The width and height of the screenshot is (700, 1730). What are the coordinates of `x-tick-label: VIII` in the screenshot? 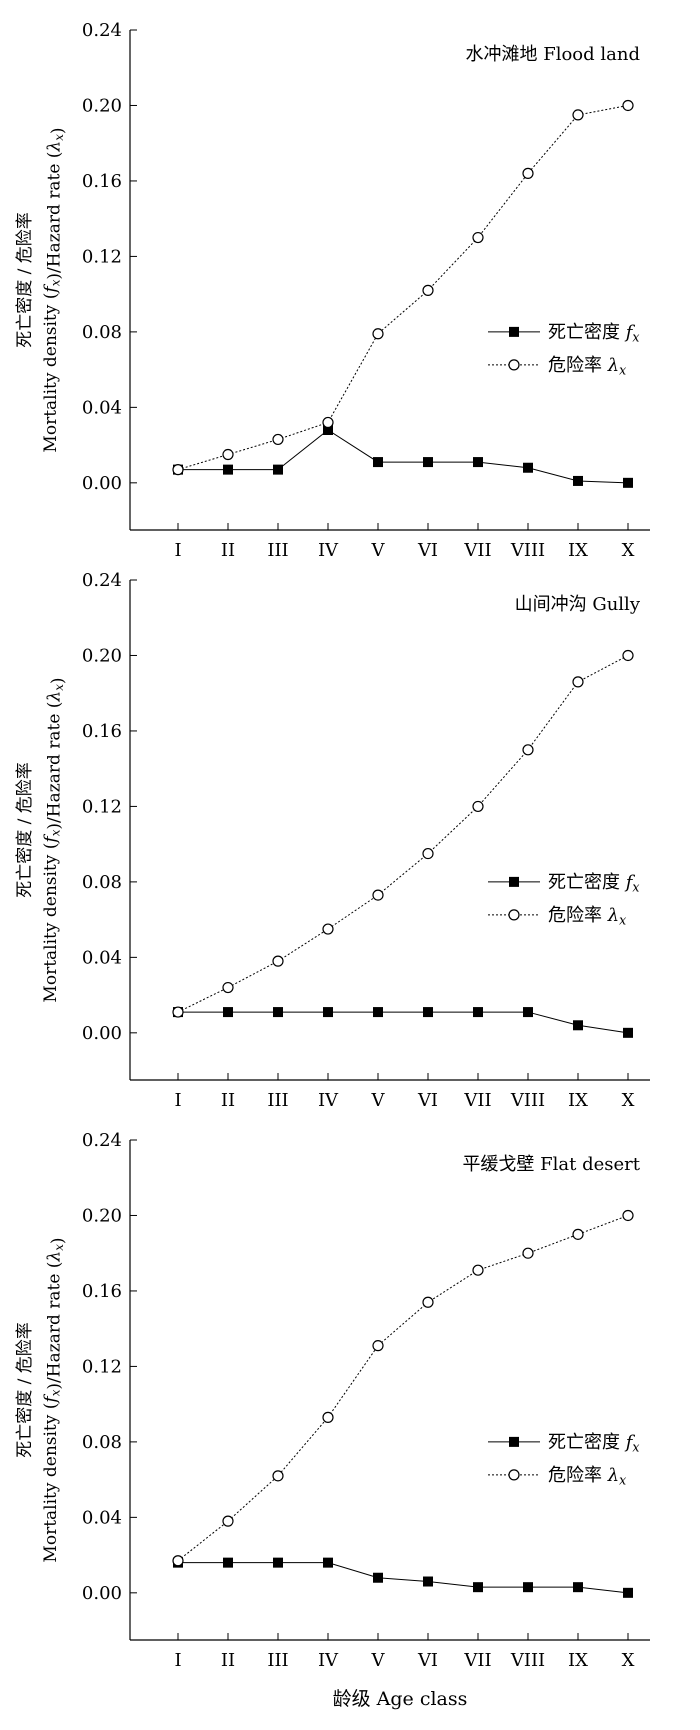 It's located at (527, 550).